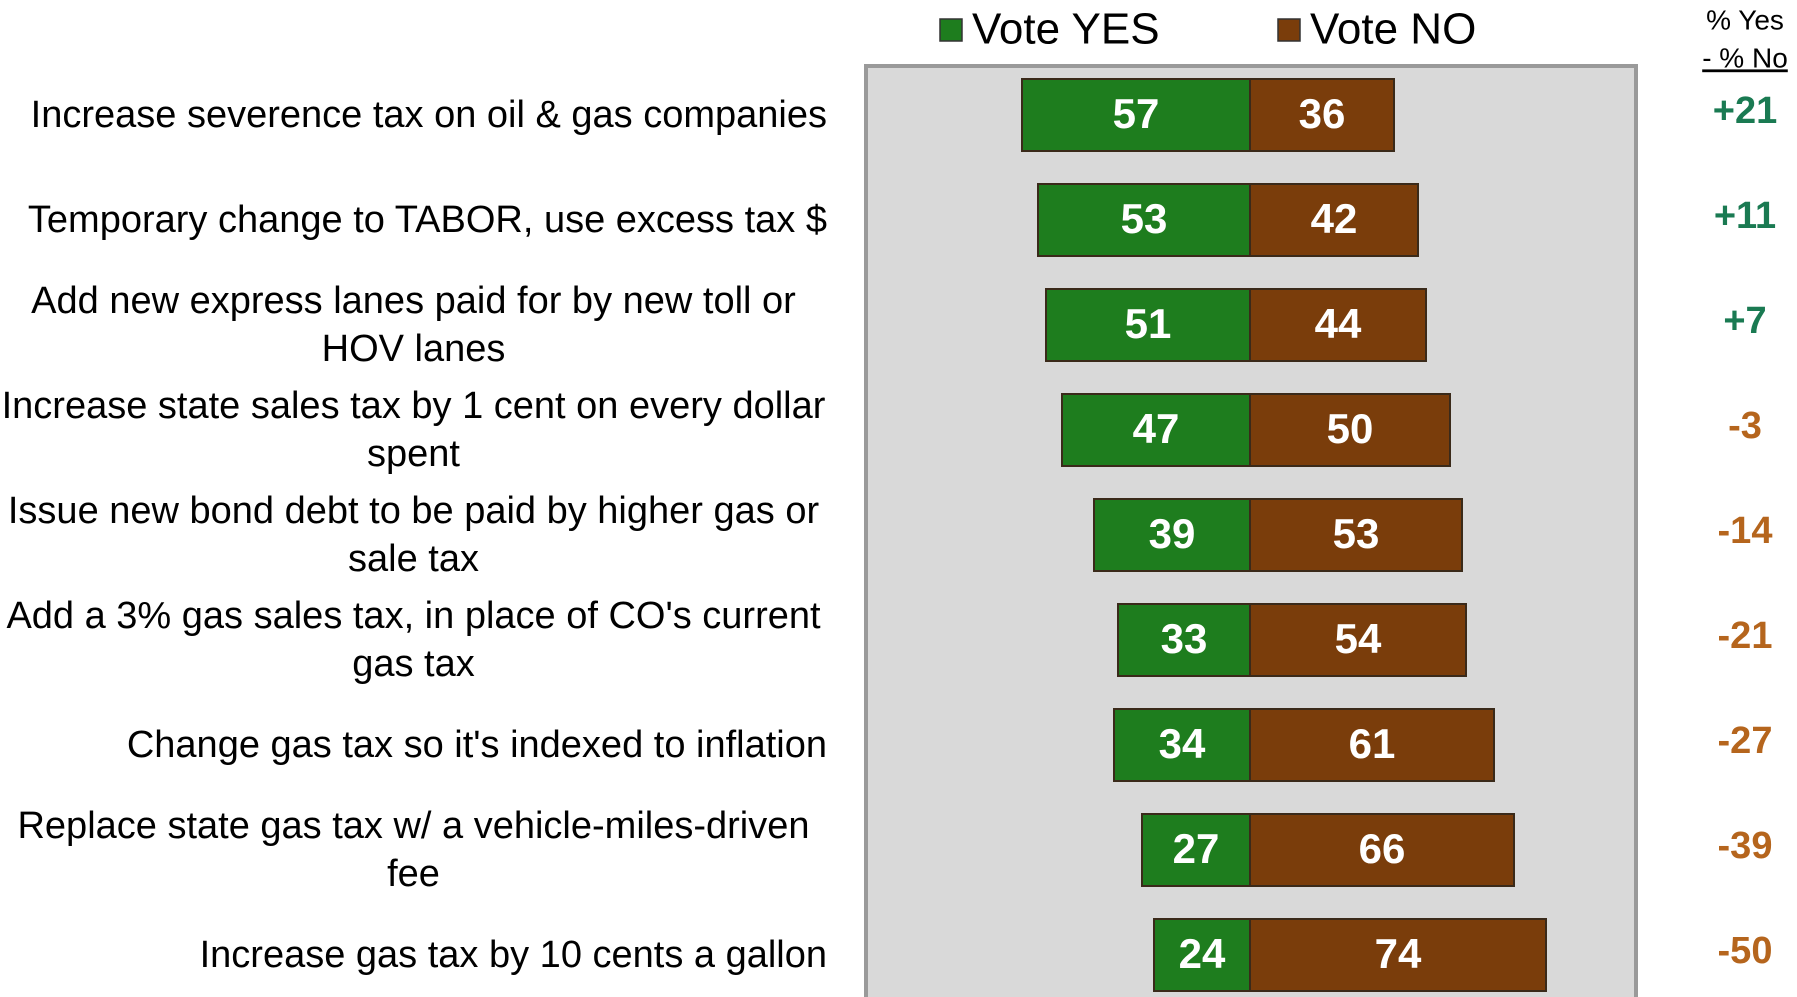 The height and width of the screenshot is (997, 1797). I want to click on net-label: +7, so click(1744, 321).